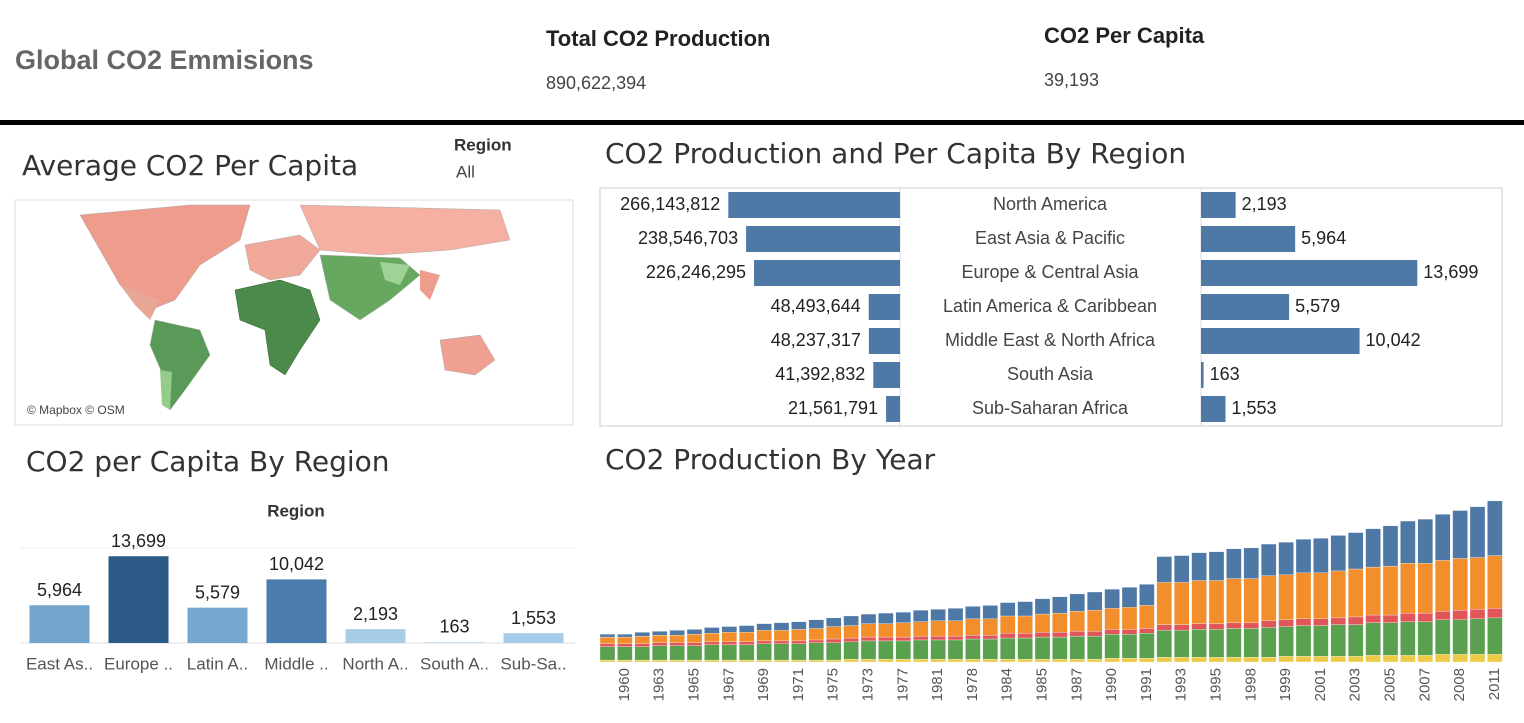 Image resolution: width=1524 pixels, height=723 pixels. What do you see at coordinates (658, 38) in the screenshot?
I see `kpi-label: Total CO2 Production` at bounding box center [658, 38].